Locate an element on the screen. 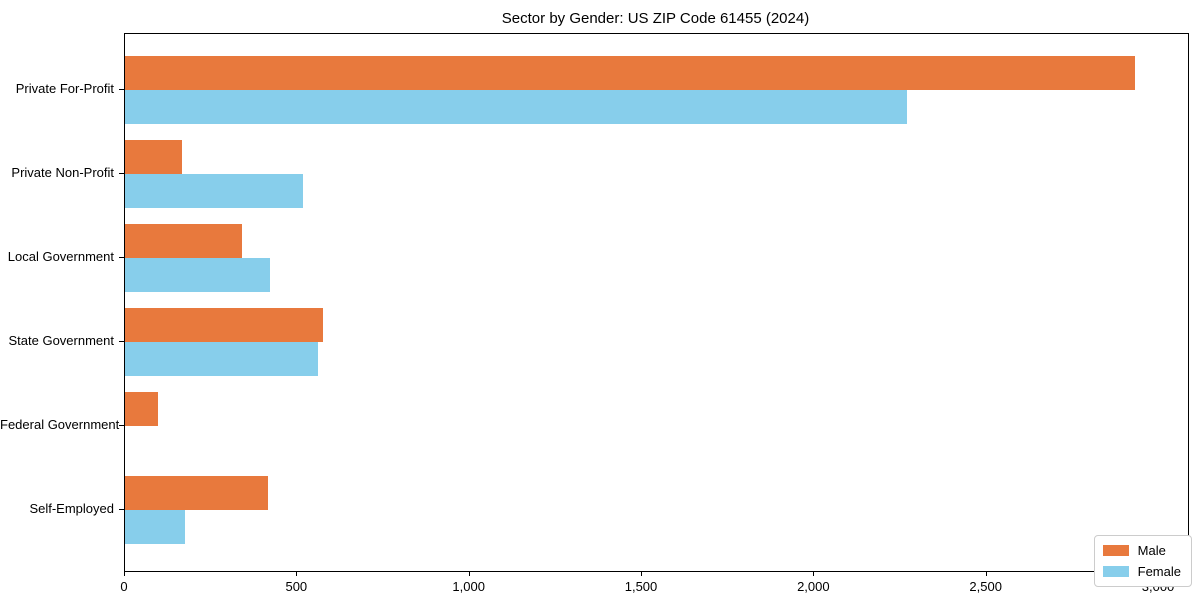 The height and width of the screenshot is (600, 1200). legend-swatch-female is located at coordinates (1115, 571).